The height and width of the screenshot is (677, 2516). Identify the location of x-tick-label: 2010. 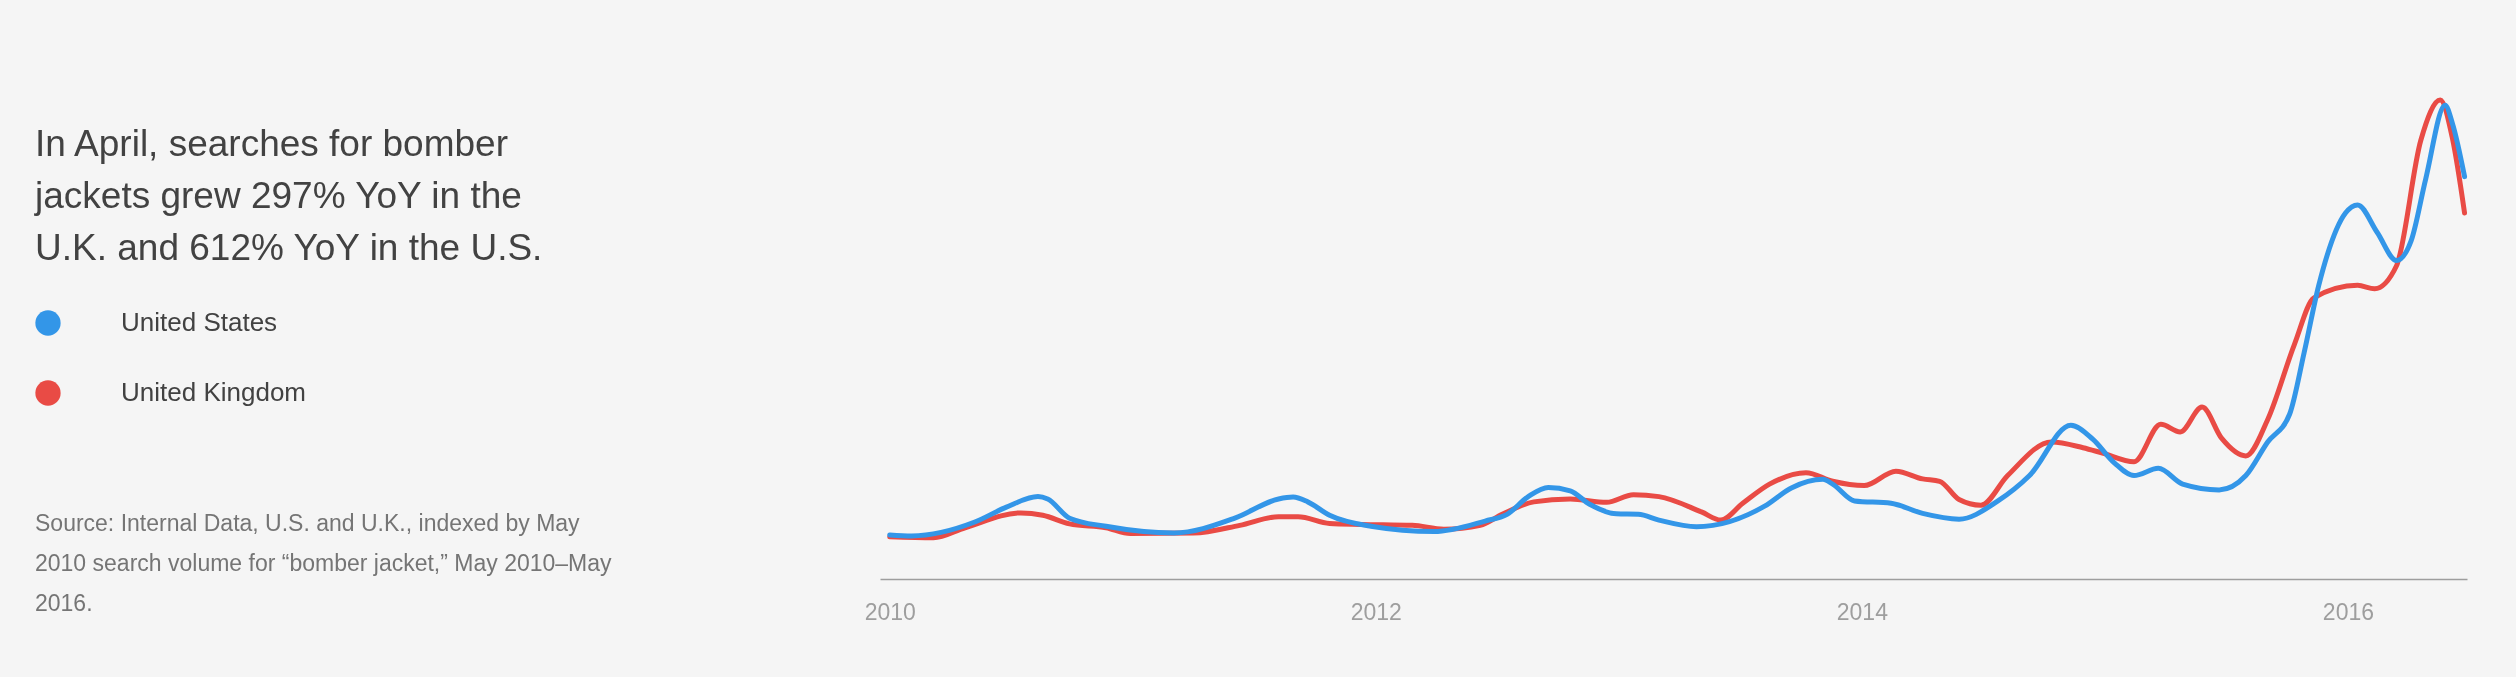
(890, 611).